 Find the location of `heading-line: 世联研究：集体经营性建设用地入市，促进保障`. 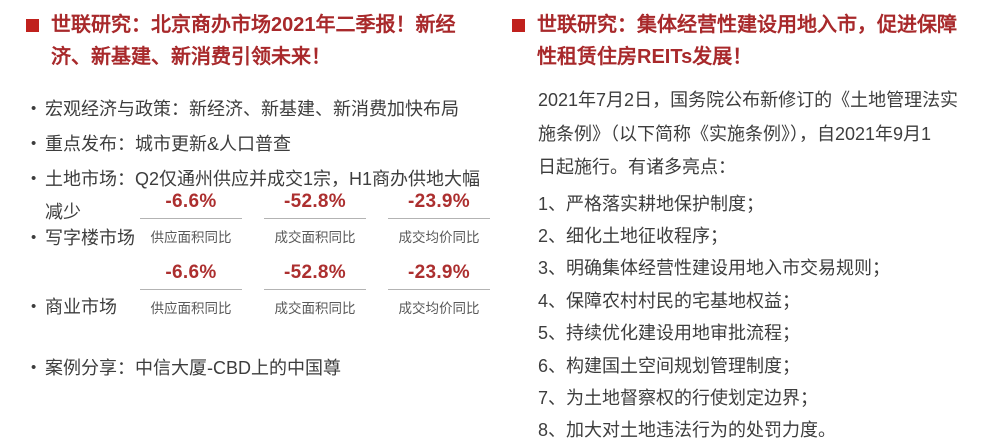

heading-line: 世联研究：集体经营性建设用地入市，促进保障 is located at coordinates (747, 25).